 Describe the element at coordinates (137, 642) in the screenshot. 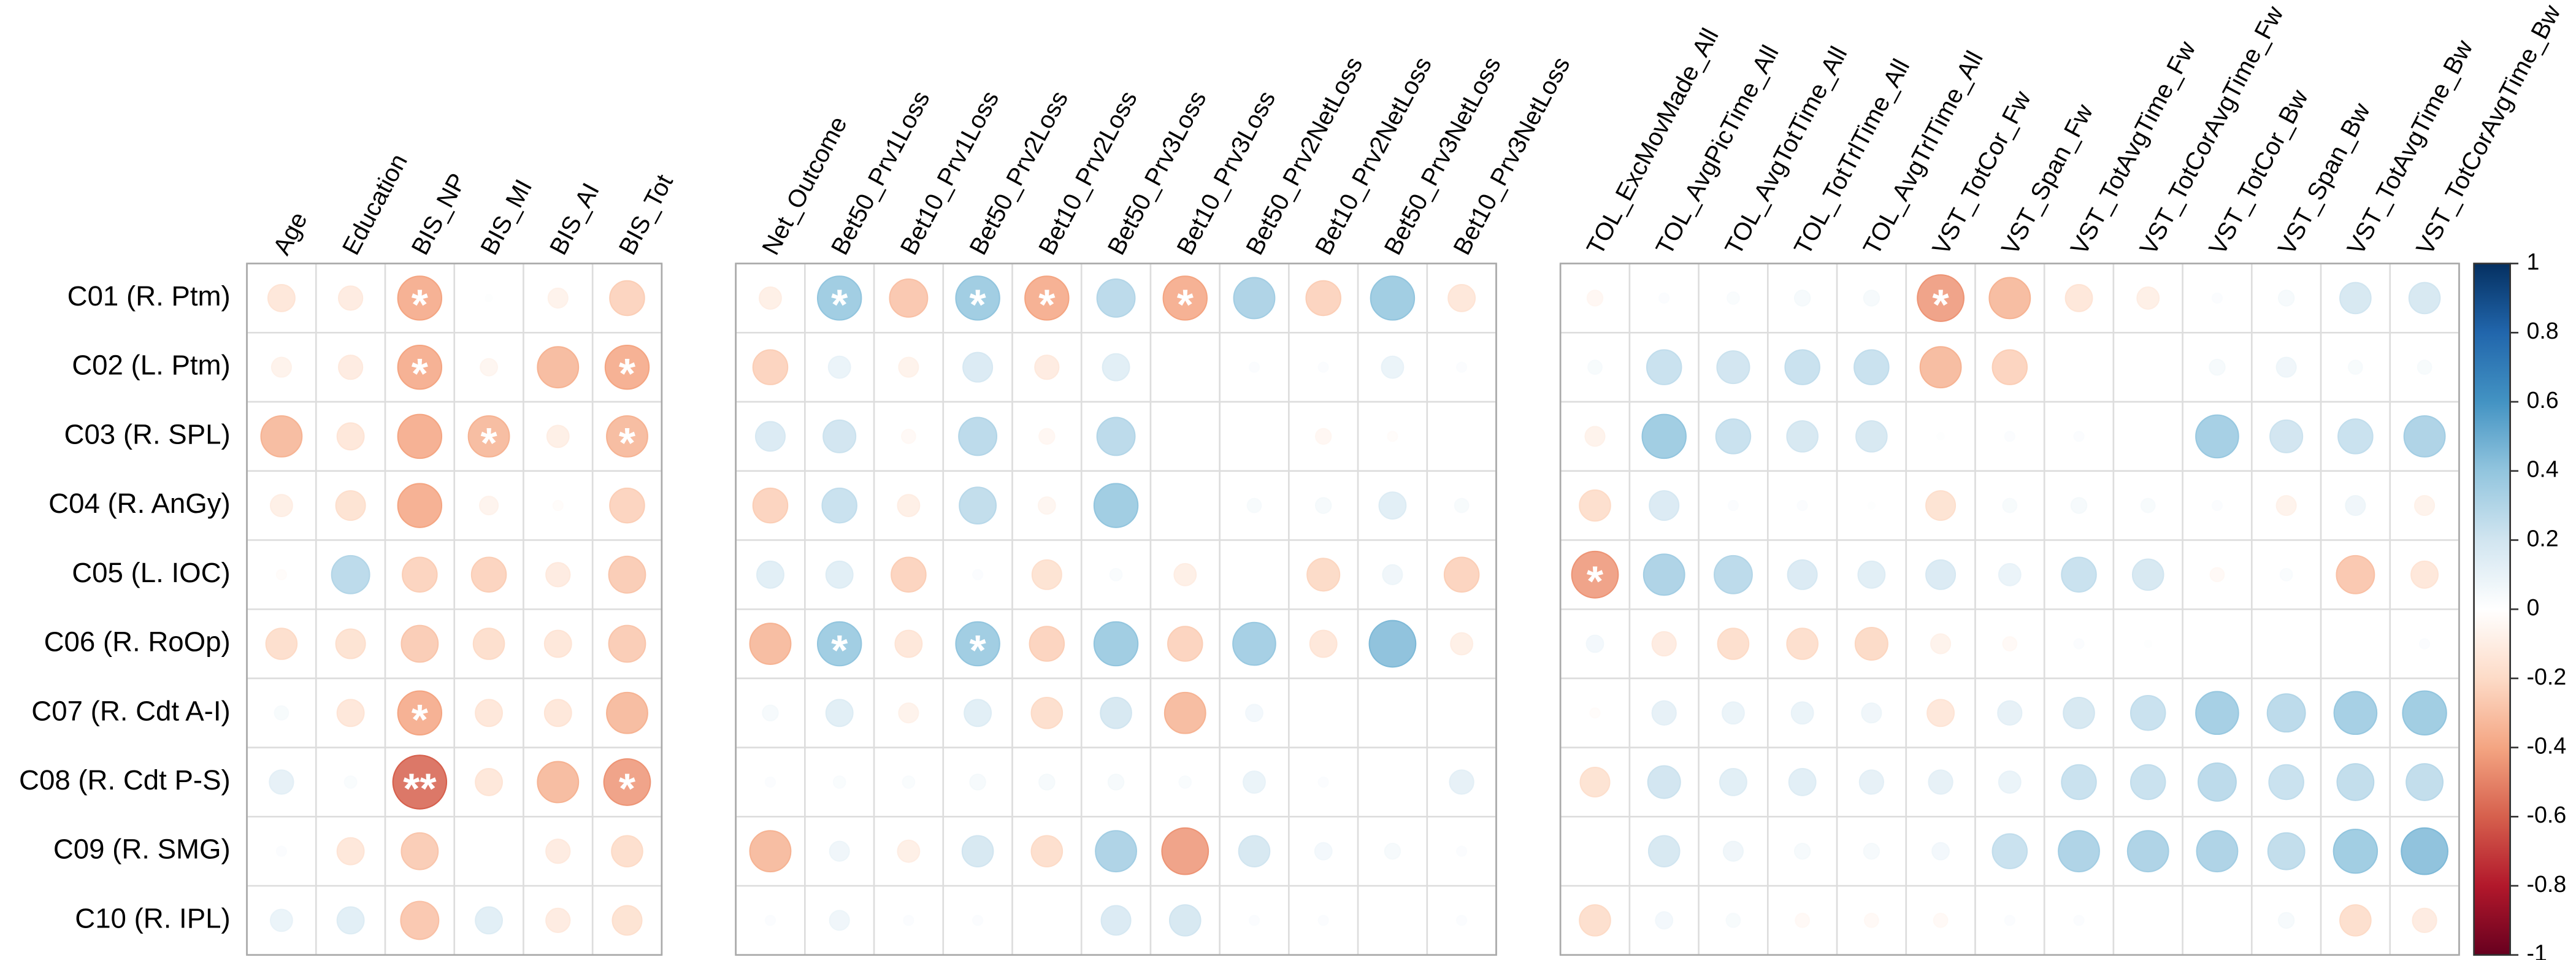

I see `row-label: C06 (R. RoOp)` at that location.